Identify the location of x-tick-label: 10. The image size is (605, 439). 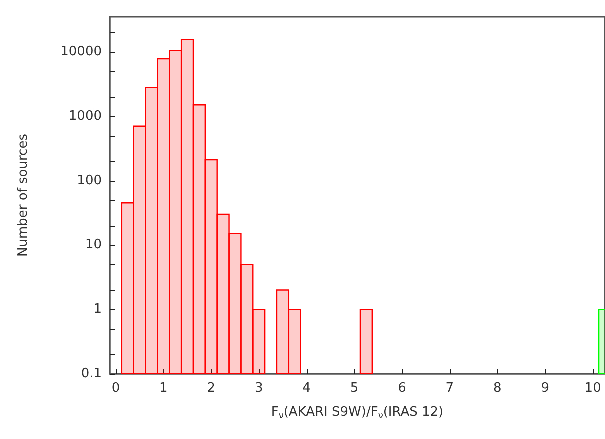
(593, 388).